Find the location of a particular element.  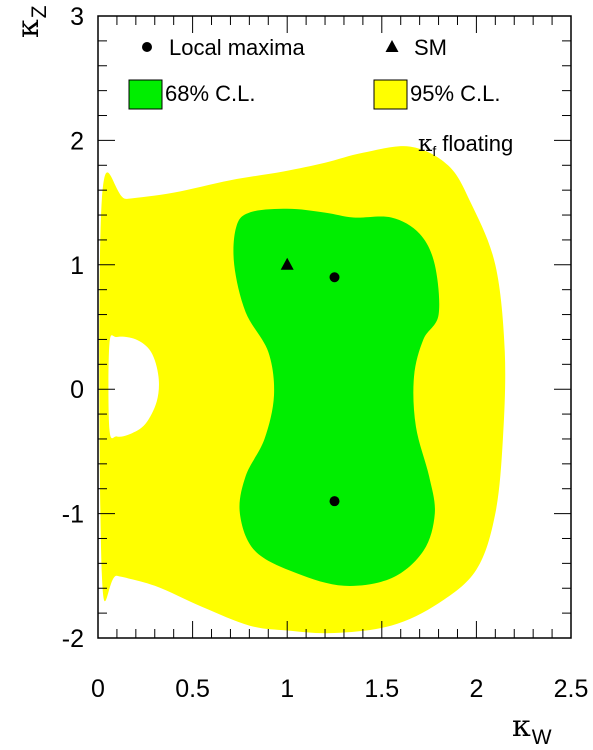

y-tick-label: -2 is located at coordinates (73, 639).